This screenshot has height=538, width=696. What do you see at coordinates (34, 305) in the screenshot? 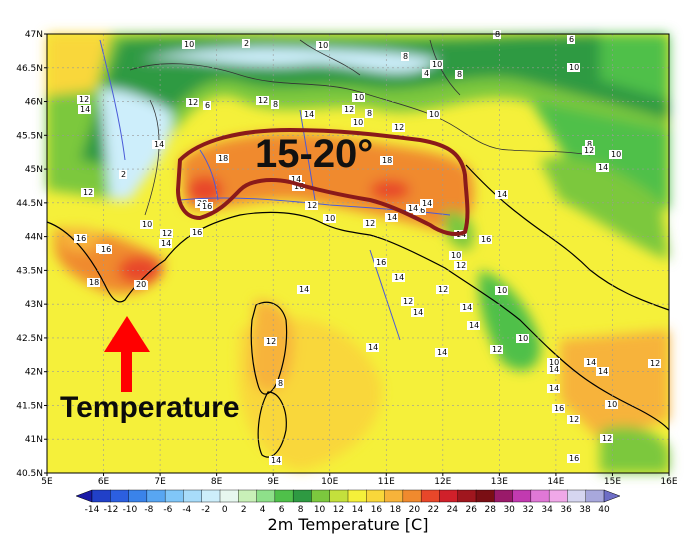
I see `lat-label: 43N` at bounding box center [34, 305].